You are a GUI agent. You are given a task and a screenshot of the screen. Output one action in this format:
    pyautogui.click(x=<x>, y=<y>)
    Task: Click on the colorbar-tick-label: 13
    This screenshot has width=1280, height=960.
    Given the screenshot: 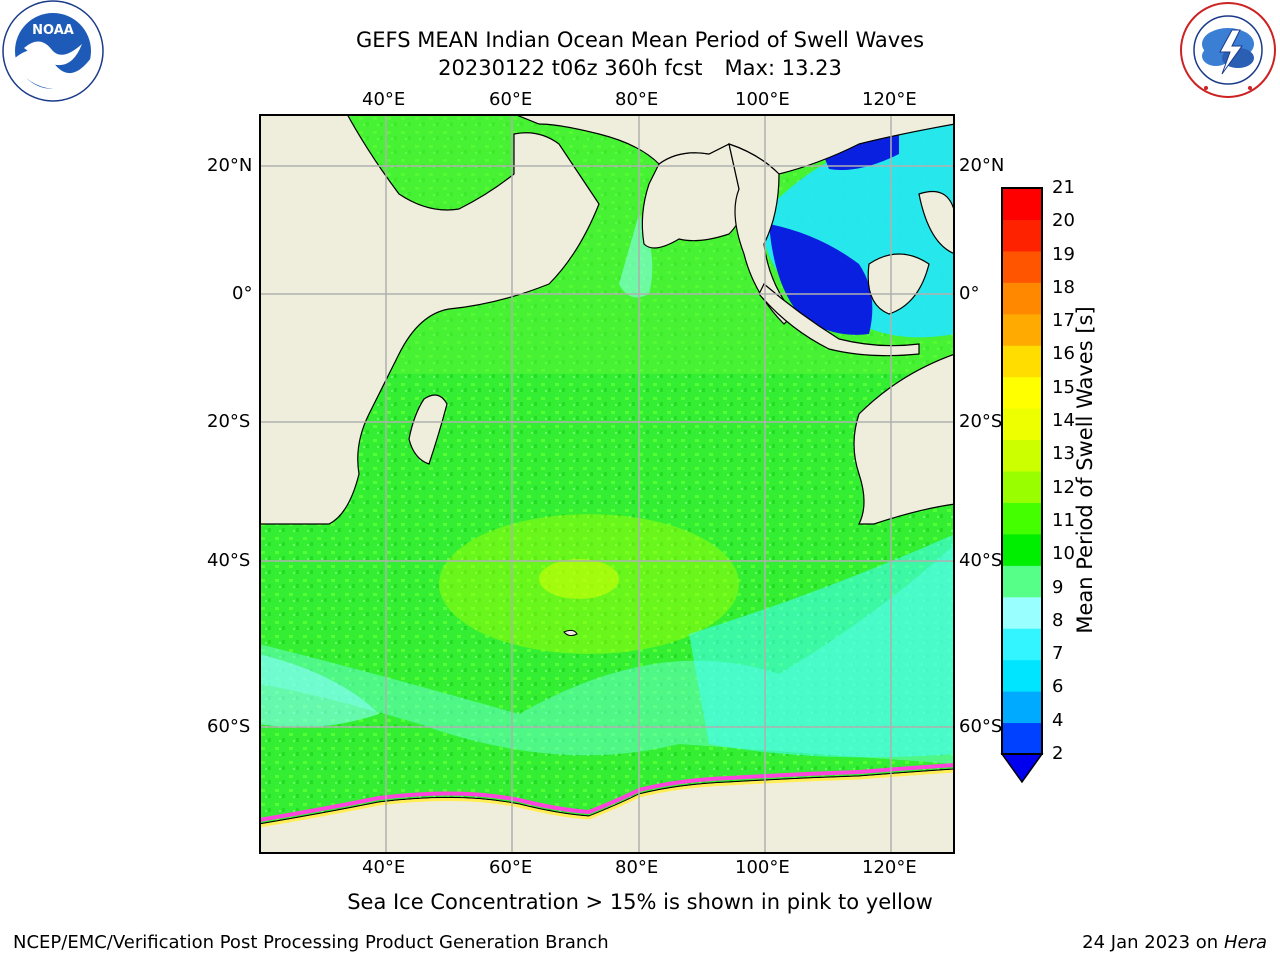 What is the action you would take?
    pyautogui.click(x=1063, y=454)
    